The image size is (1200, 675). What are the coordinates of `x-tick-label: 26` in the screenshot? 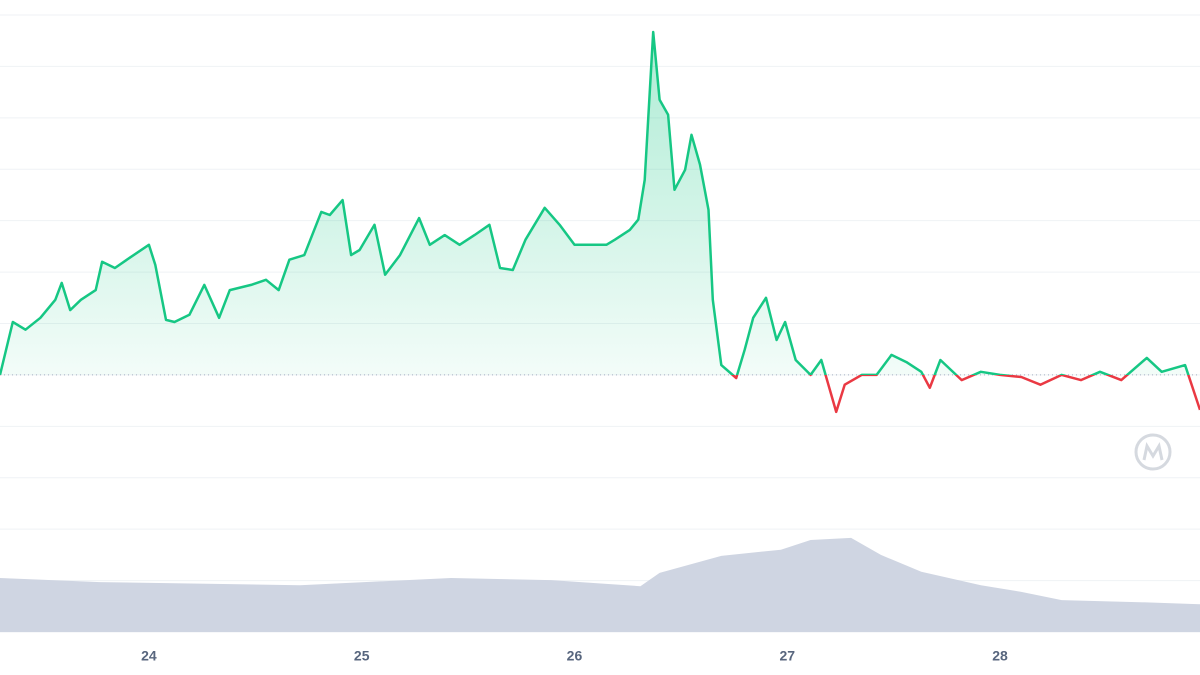 It's located at (575, 656).